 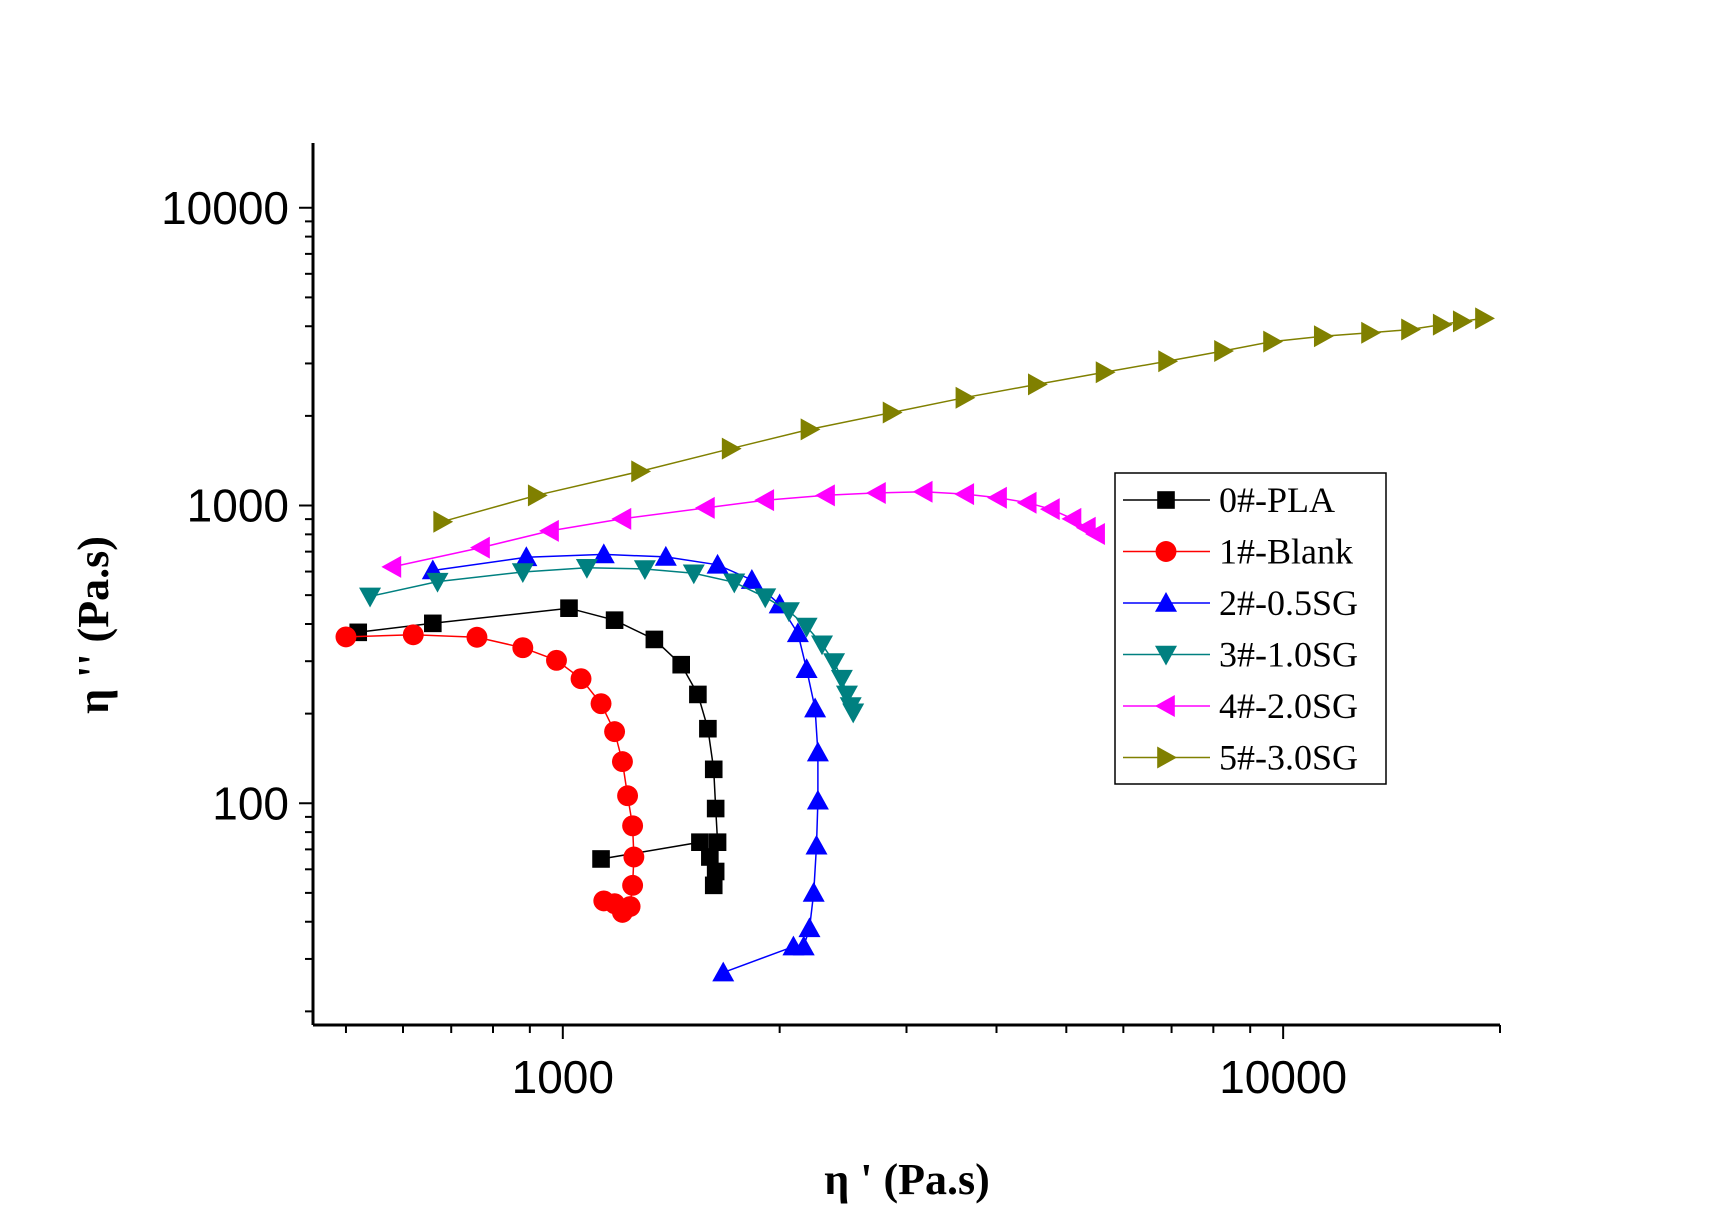 What do you see at coordinates (93, 625) in the screenshot?
I see `y-axis-title: η '' (Pa.s)` at bounding box center [93, 625].